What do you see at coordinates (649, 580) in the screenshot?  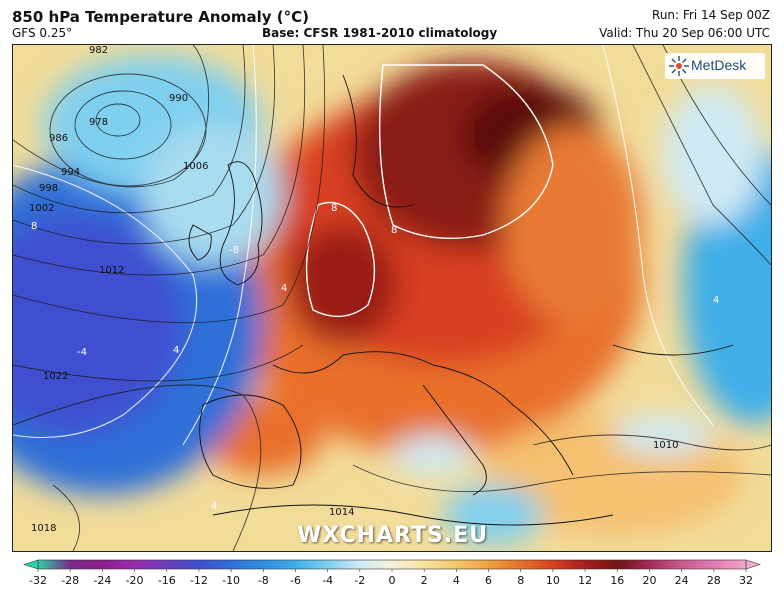 I see `colorbar-tick-label: 20` at bounding box center [649, 580].